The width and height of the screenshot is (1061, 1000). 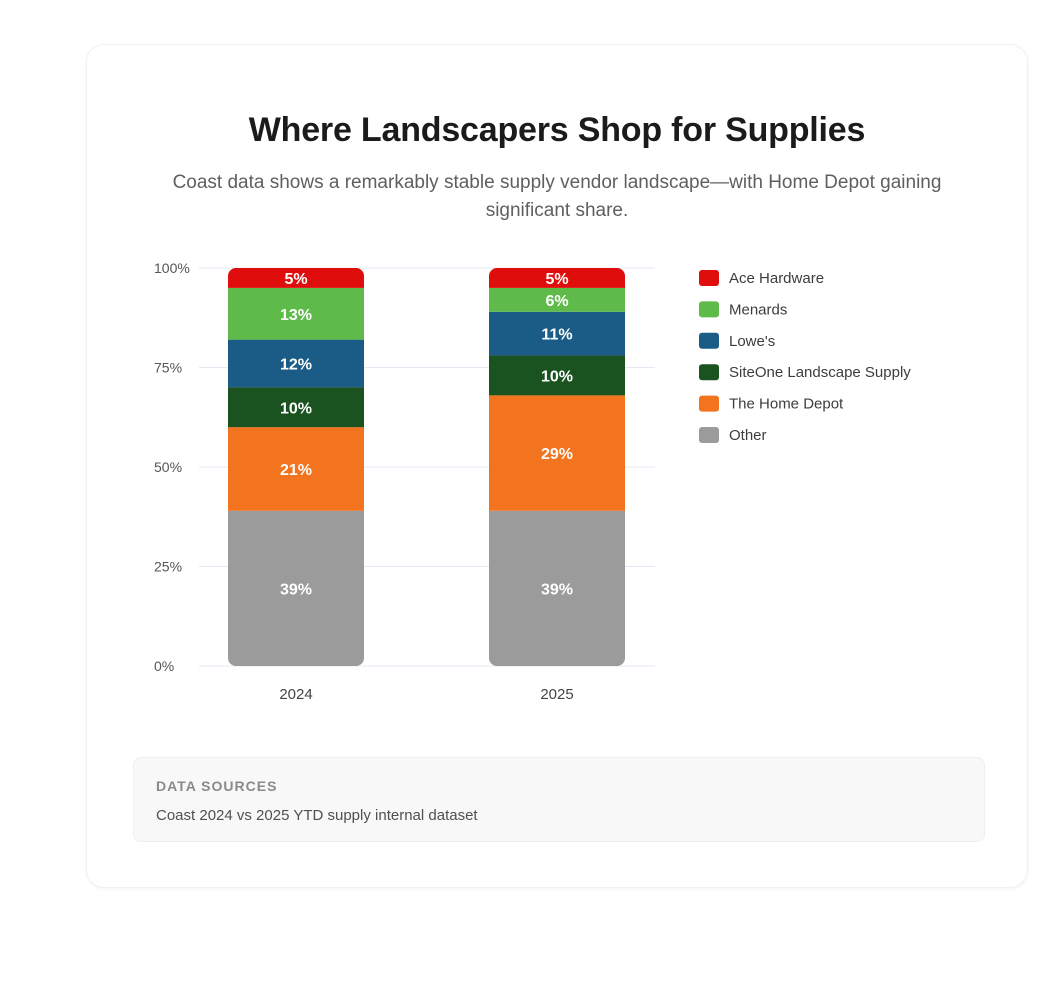 What do you see at coordinates (168, 467) in the screenshot?
I see `y-tick-label: 50%` at bounding box center [168, 467].